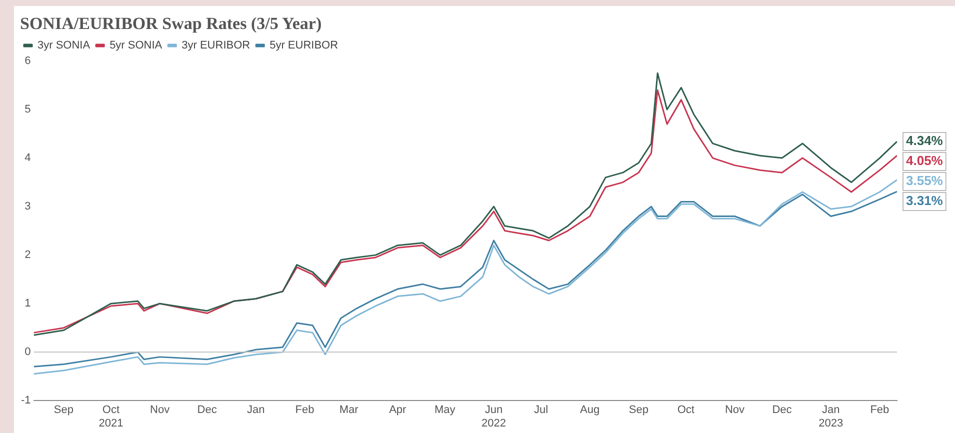 This screenshot has width=955, height=433. What do you see at coordinates (541, 410) in the screenshot?
I see `x-tick-label: Jul` at bounding box center [541, 410].